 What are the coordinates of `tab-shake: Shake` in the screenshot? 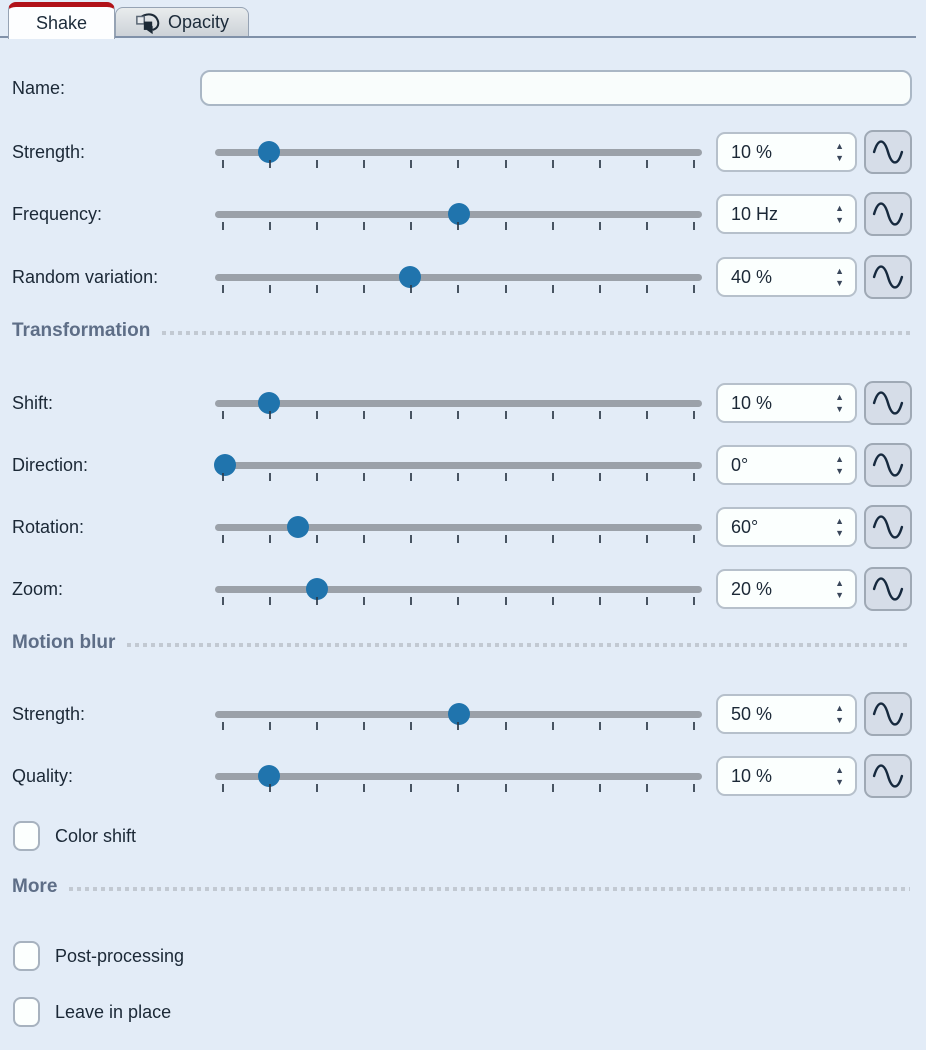 It's located at (61, 20).